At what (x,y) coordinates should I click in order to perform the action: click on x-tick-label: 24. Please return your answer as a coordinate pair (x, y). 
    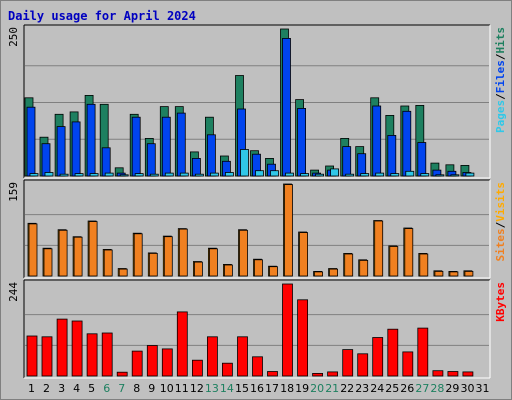
    Looking at the image, I should click on (377, 388).